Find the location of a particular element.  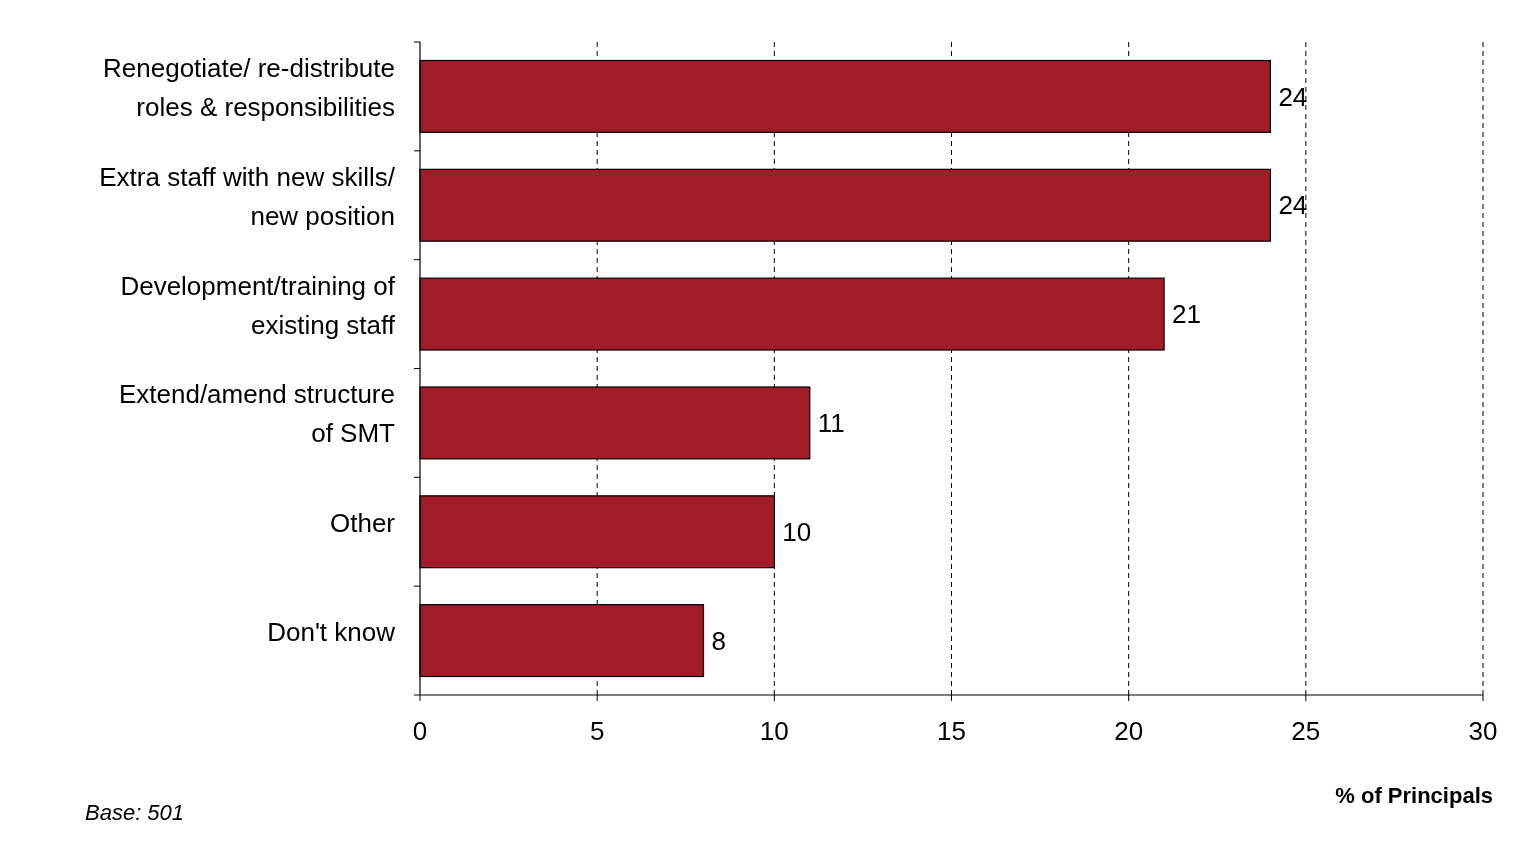

y-tick-label: Don't know is located at coordinates (331, 631).